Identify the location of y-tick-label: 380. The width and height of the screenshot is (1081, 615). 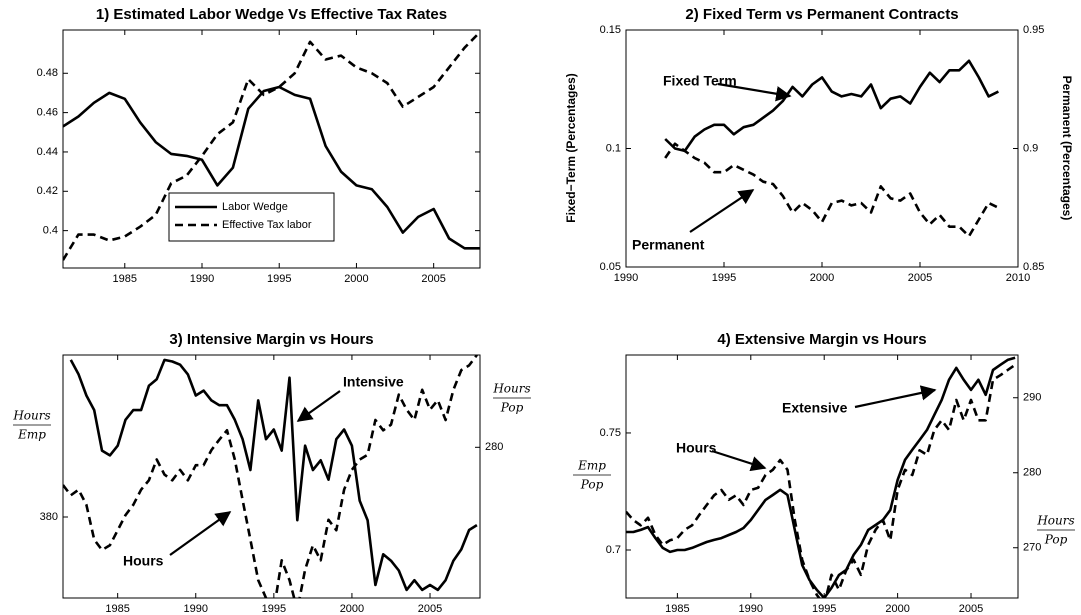
(49, 517).